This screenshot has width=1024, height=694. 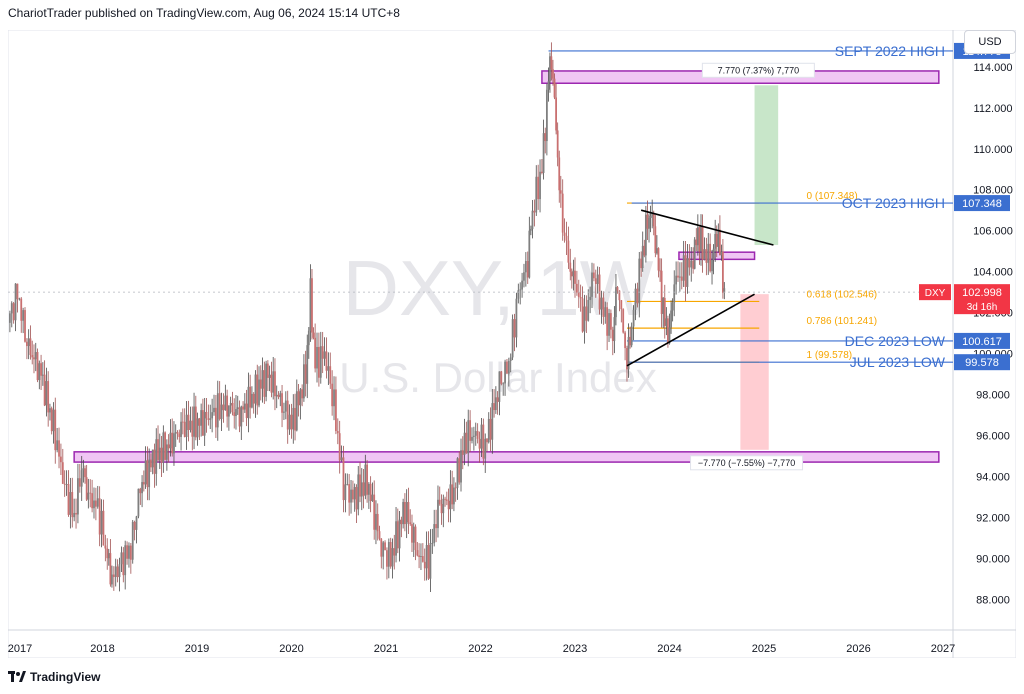 I want to click on x-tick-label: 2027, so click(x=943, y=649).